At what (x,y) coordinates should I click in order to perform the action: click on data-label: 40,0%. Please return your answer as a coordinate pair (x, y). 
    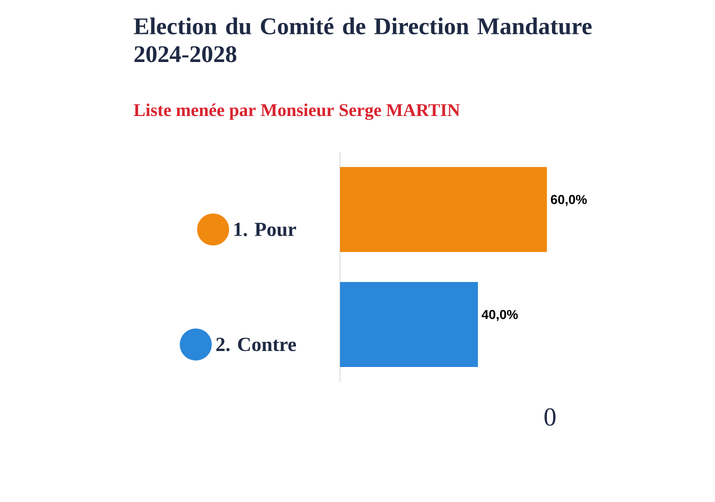
    Looking at the image, I should click on (500, 315).